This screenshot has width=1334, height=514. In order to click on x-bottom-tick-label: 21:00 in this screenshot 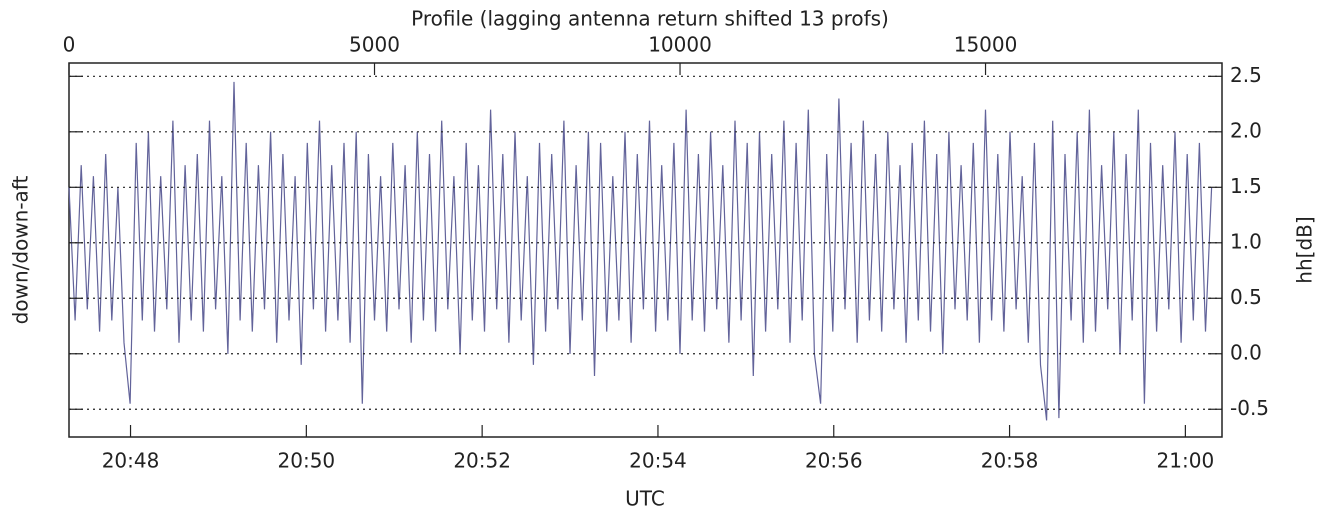, I will do `click(1186, 461)`.